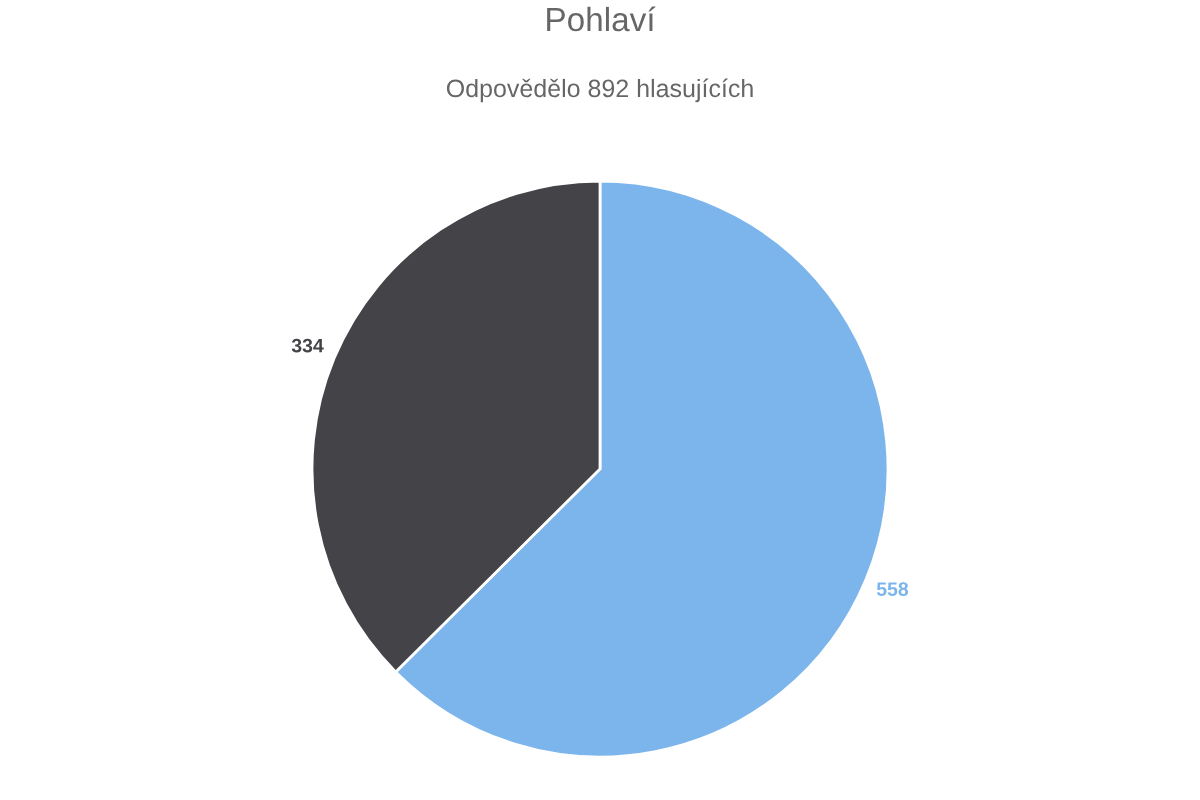  Describe the element at coordinates (601, 19) in the screenshot. I see `chart-title: Pohlaví` at that location.